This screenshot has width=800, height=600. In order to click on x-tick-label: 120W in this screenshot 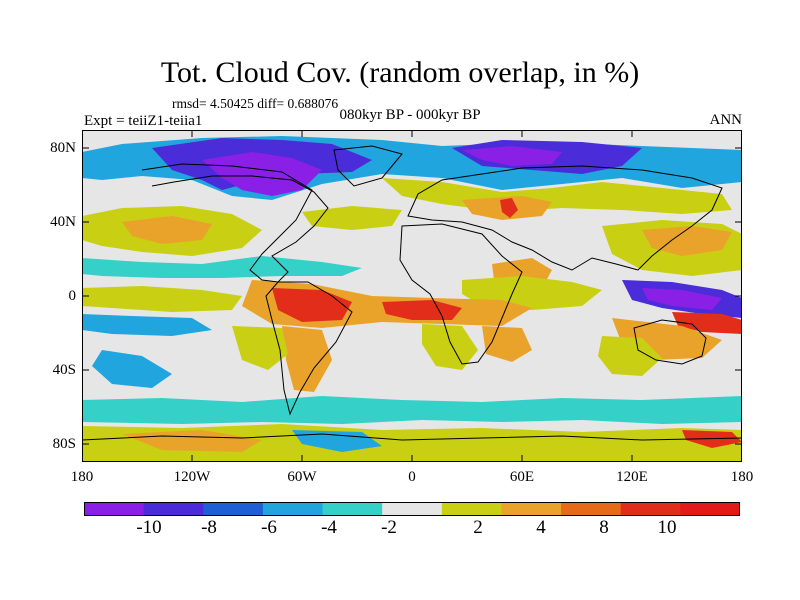, I will do `click(192, 477)`.